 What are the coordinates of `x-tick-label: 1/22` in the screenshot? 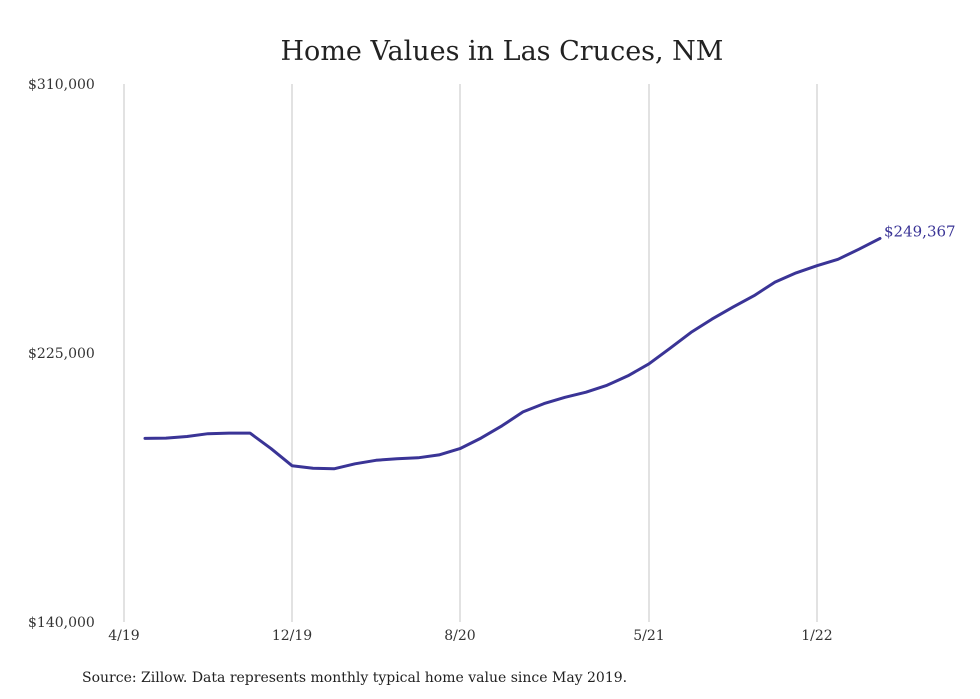 It's located at (816, 636).